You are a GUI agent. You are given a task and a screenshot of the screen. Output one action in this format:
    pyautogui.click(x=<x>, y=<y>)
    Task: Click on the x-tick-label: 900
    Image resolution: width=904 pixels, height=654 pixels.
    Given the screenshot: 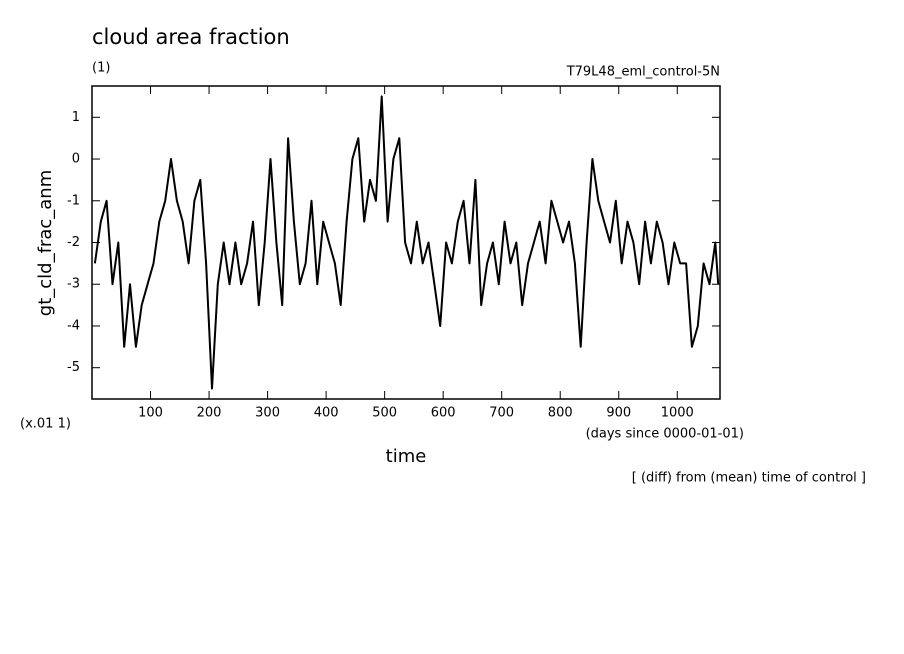 What is the action you would take?
    pyautogui.click(x=618, y=413)
    